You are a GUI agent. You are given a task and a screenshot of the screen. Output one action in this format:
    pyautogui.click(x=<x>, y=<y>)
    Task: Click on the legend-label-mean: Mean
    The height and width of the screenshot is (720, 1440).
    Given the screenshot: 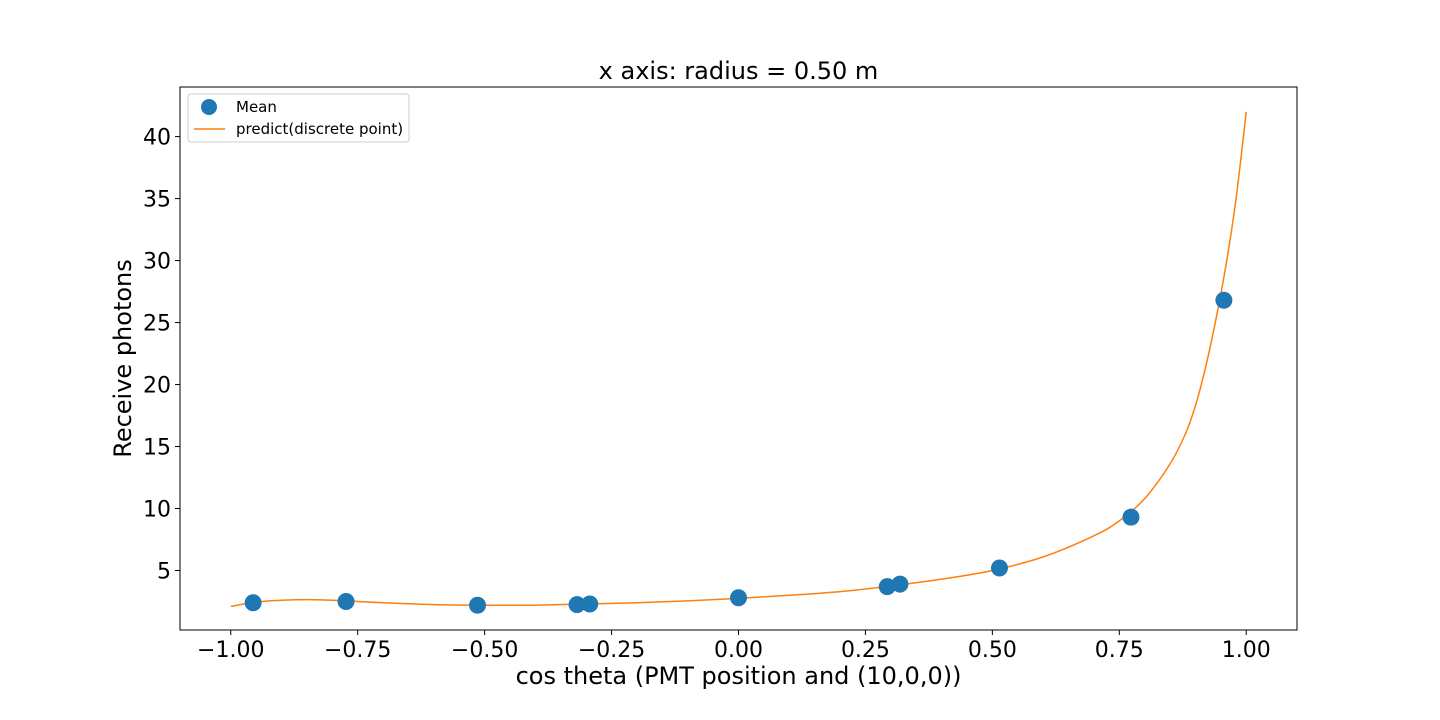 What is the action you would take?
    pyautogui.click(x=256, y=107)
    